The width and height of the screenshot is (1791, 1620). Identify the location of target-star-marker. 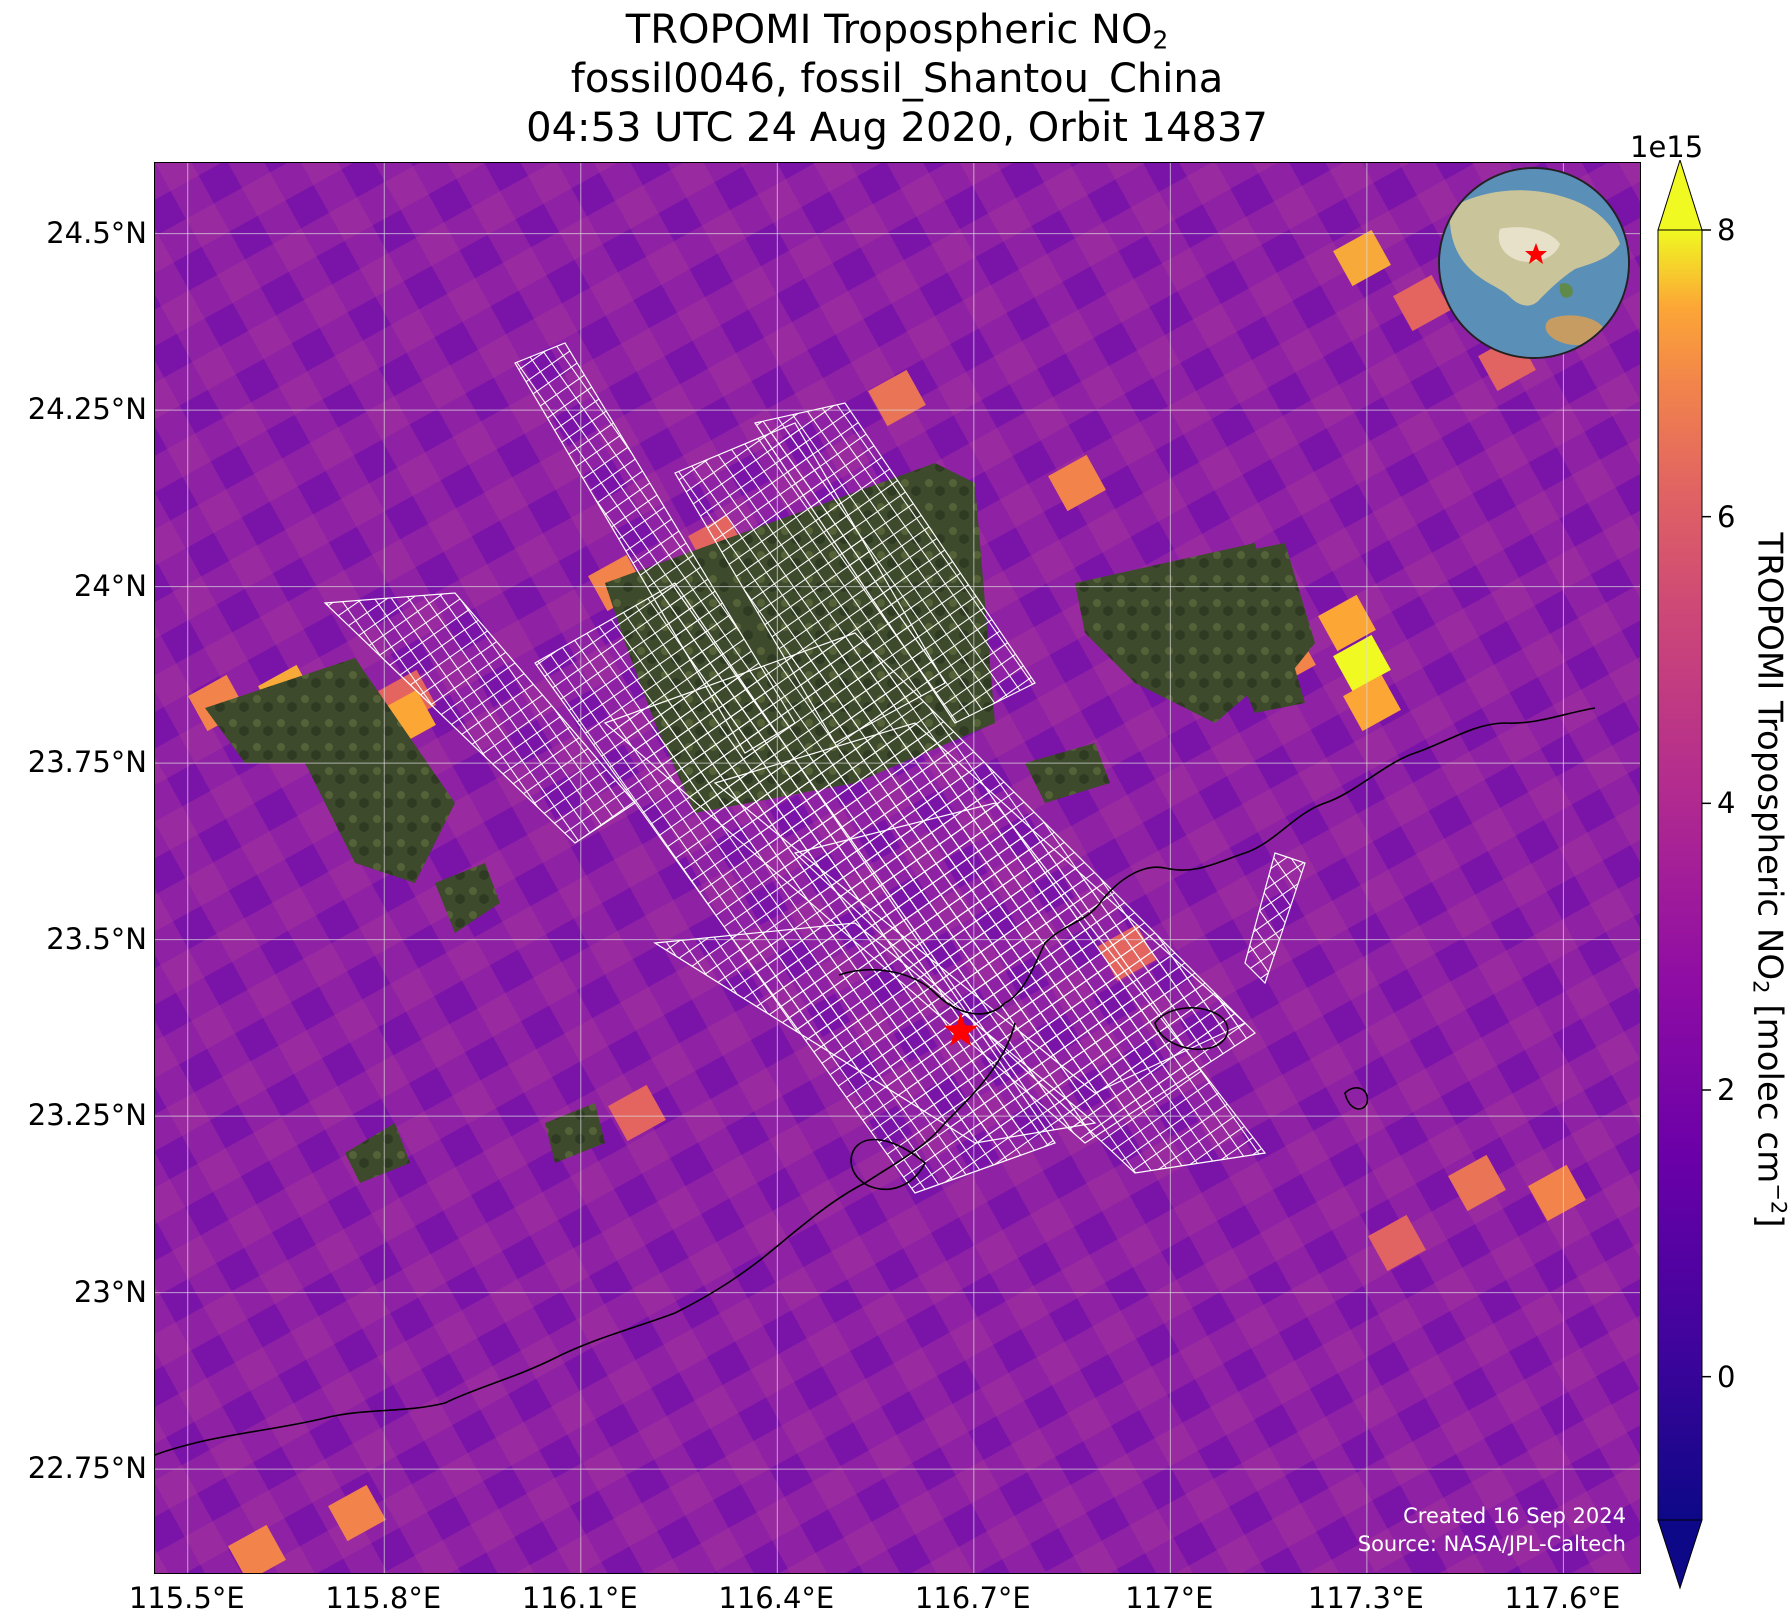
(960, 1029).